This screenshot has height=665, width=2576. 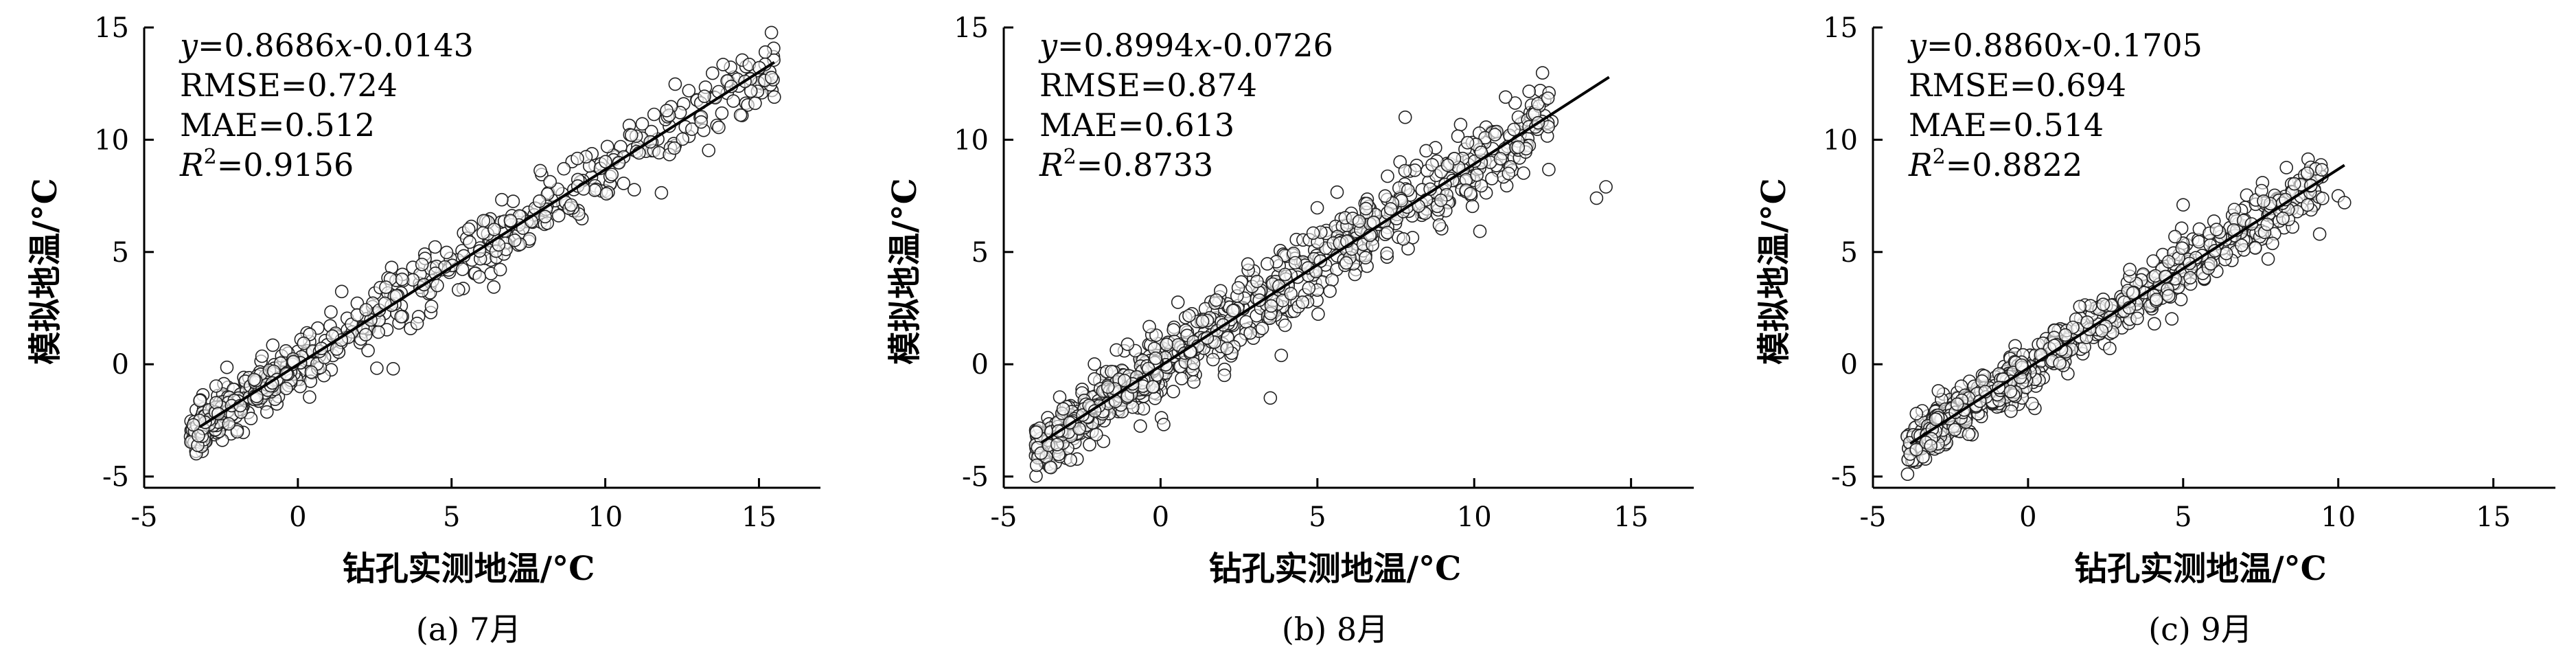 I want to click on mae-text: MAE=0.512, so click(x=277, y=125).